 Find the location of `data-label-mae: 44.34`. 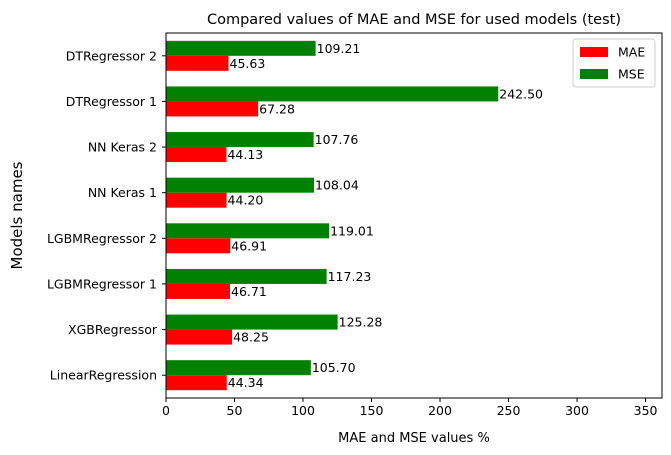

data-label-mae: 44.34 is located at coordinates (246, 382).